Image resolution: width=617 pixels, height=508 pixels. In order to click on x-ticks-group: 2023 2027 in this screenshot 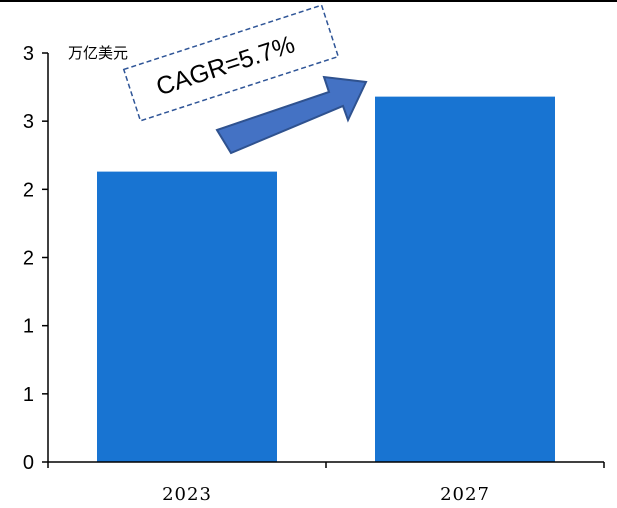, I will do `click(326, 483)`.